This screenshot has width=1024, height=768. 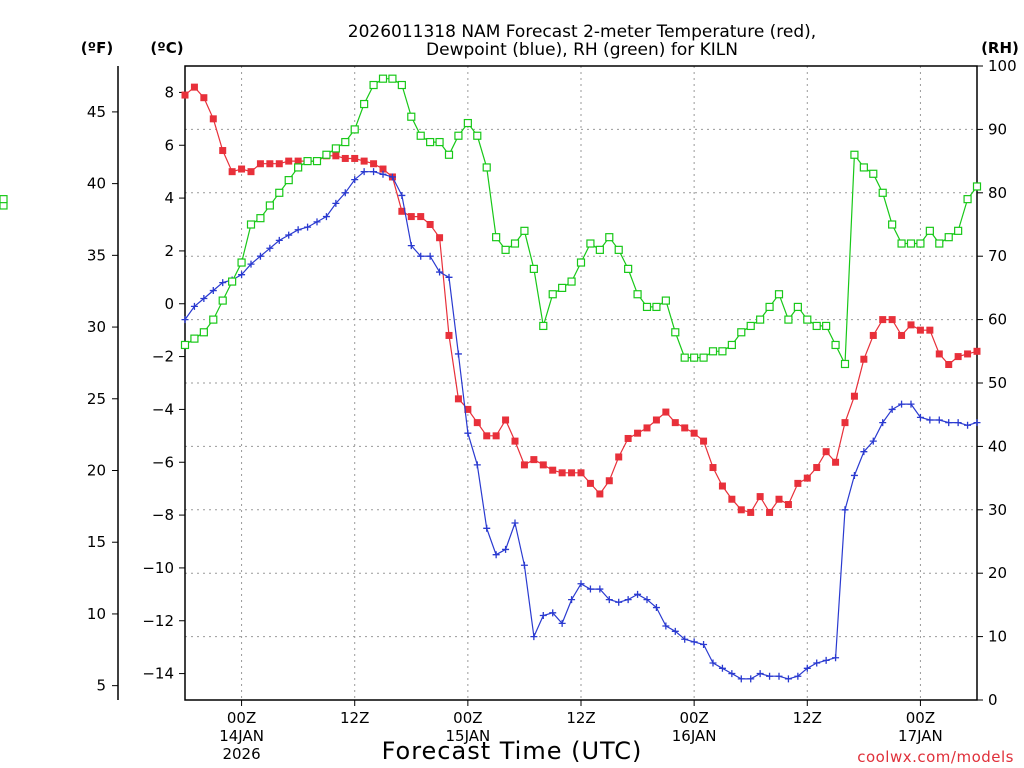 I want to click on celsius-unit-label: (ºC), so click(x=166, y=48).